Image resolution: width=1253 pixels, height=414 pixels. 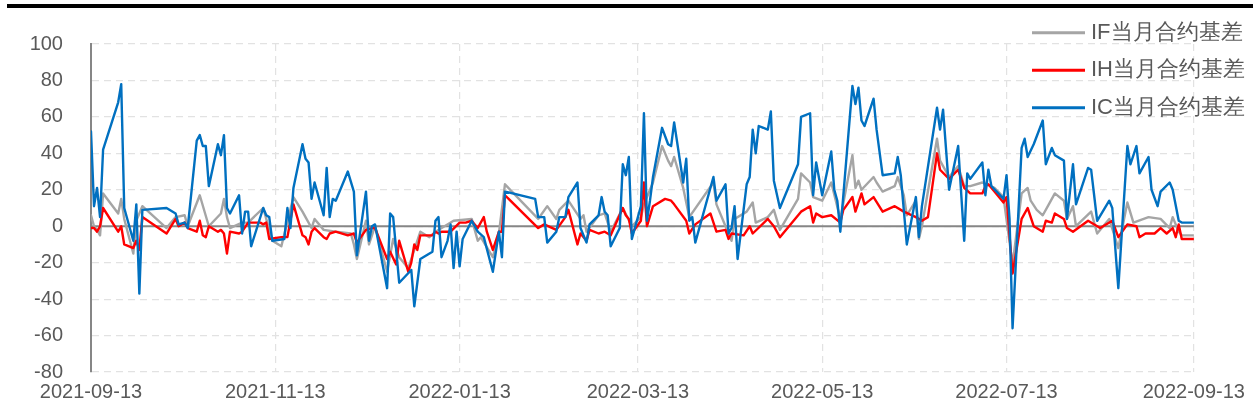 I want to click on y-tick-label: 0, so click(x=57, y=224).